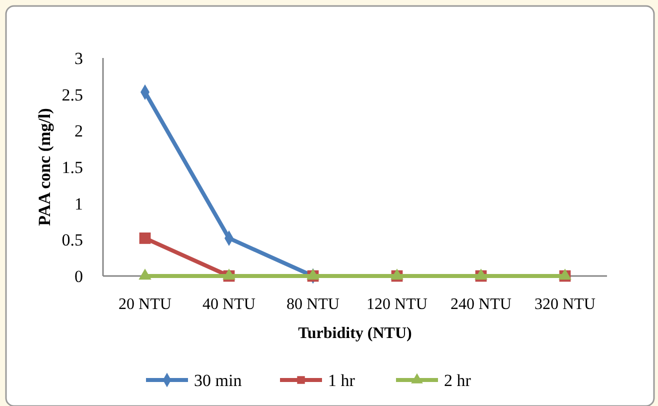  What do you see at coordinates (342, 380) in the screenshot?
I see `legend-label: 1 hr` at bounding box center [342, 380].